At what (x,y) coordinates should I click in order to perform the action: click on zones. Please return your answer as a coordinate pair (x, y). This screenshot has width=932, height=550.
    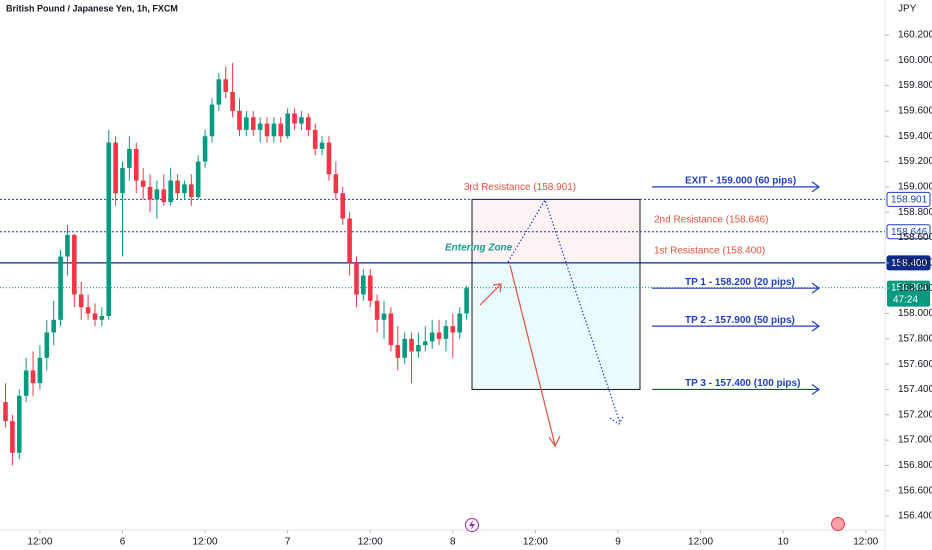
    Looking at the image, I should click on (556, 294).